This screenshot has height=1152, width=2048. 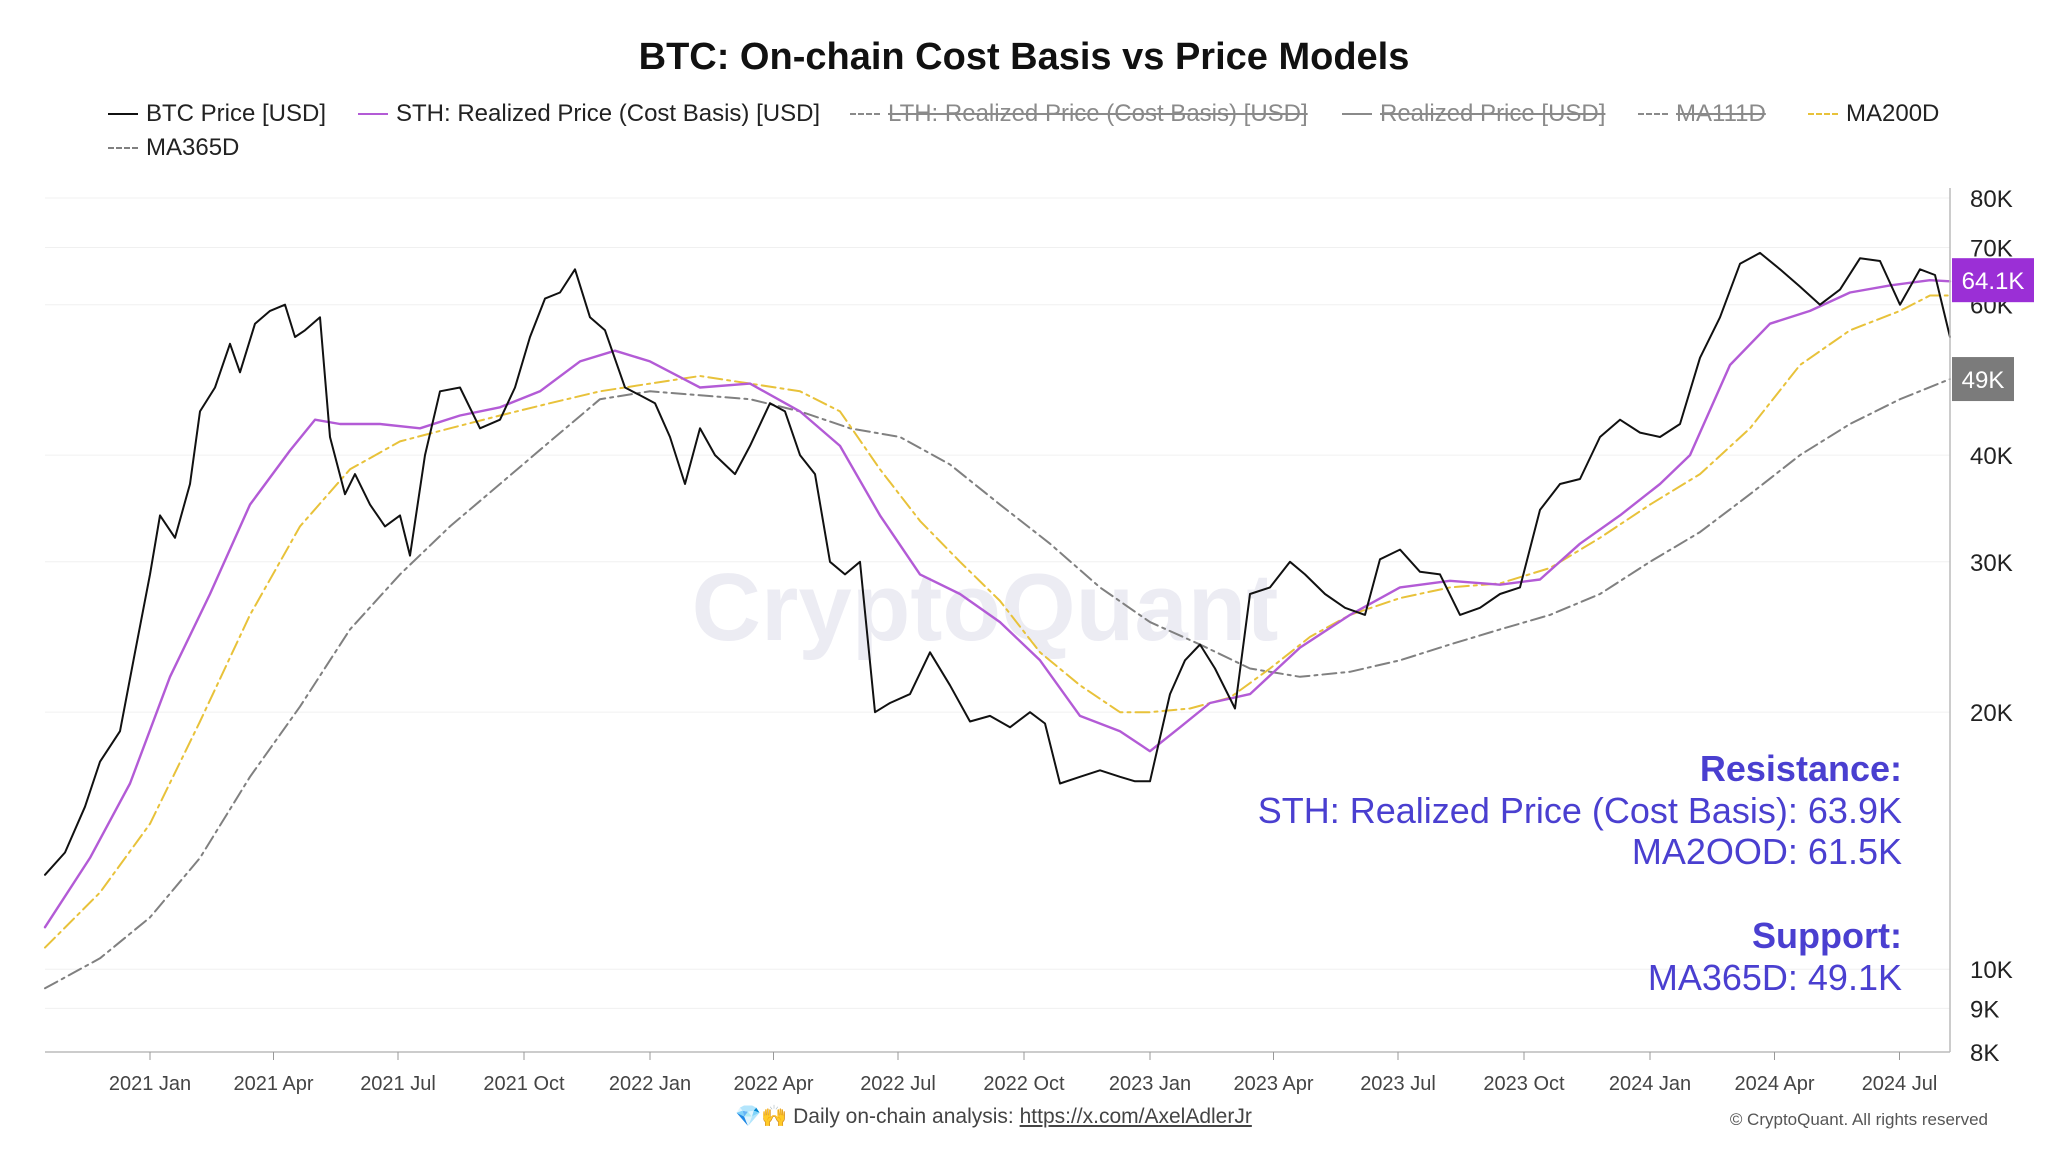 I want to click on legend-item-realized-price: Realized Price [USD], so click(x=1473, y=114).